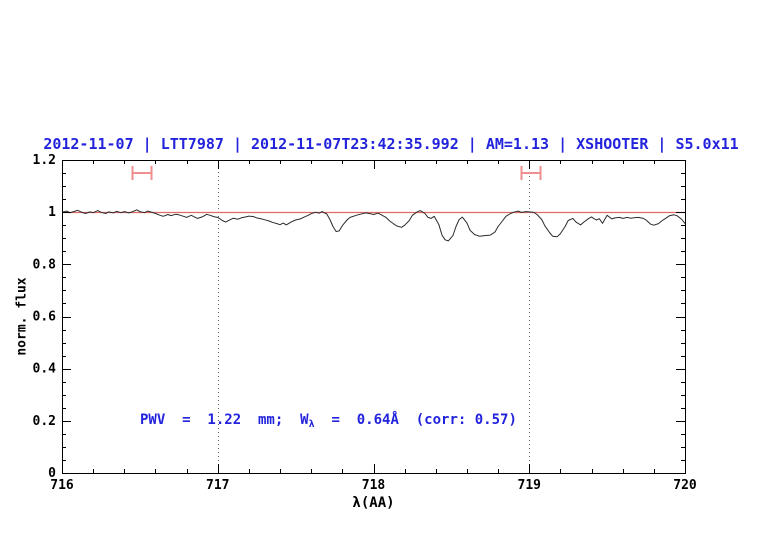  Describe the element at coordinates (373, 503) in the screenshot. I see `x-axis-label: λ(AA)` at that location.